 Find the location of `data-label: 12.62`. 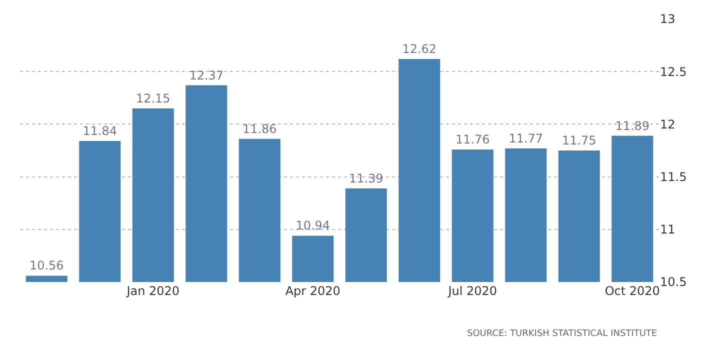

data-label: 12.62 is located at coordinates (419, 49).